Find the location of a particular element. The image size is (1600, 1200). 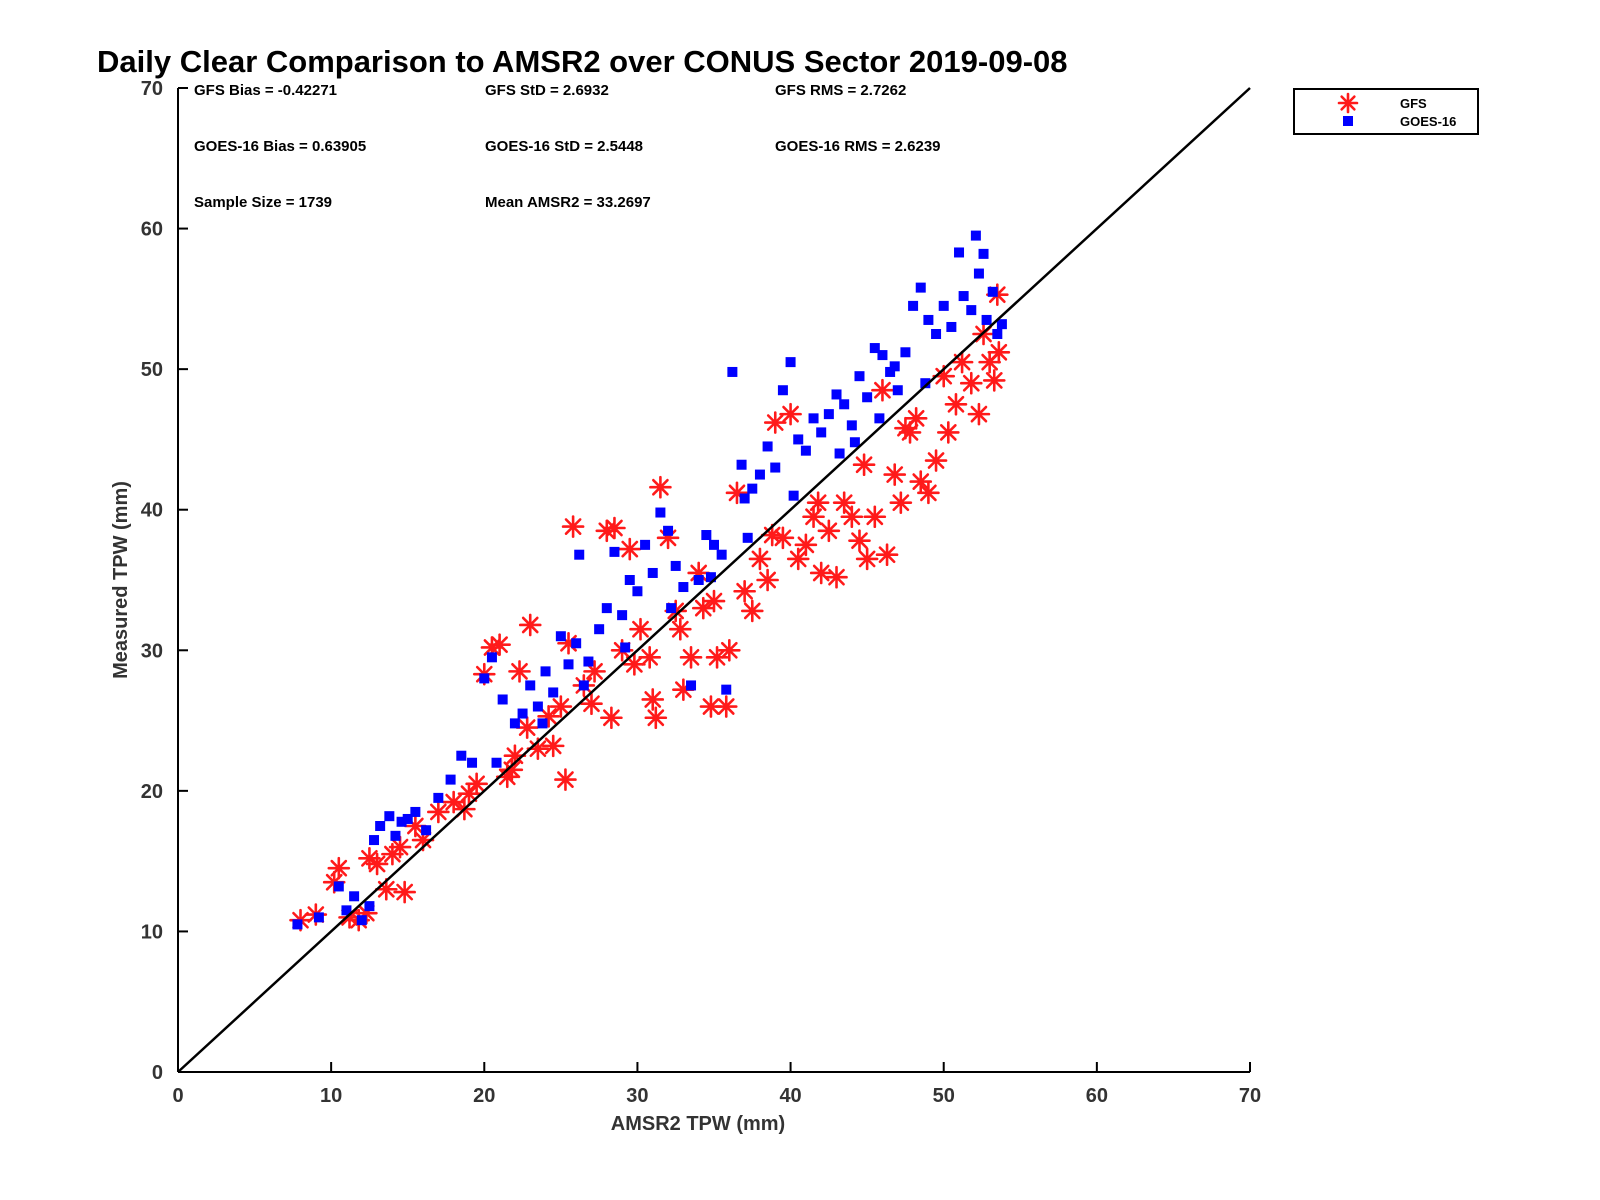

x-tick-label: 70 is located at coordinates (1250, 1096).